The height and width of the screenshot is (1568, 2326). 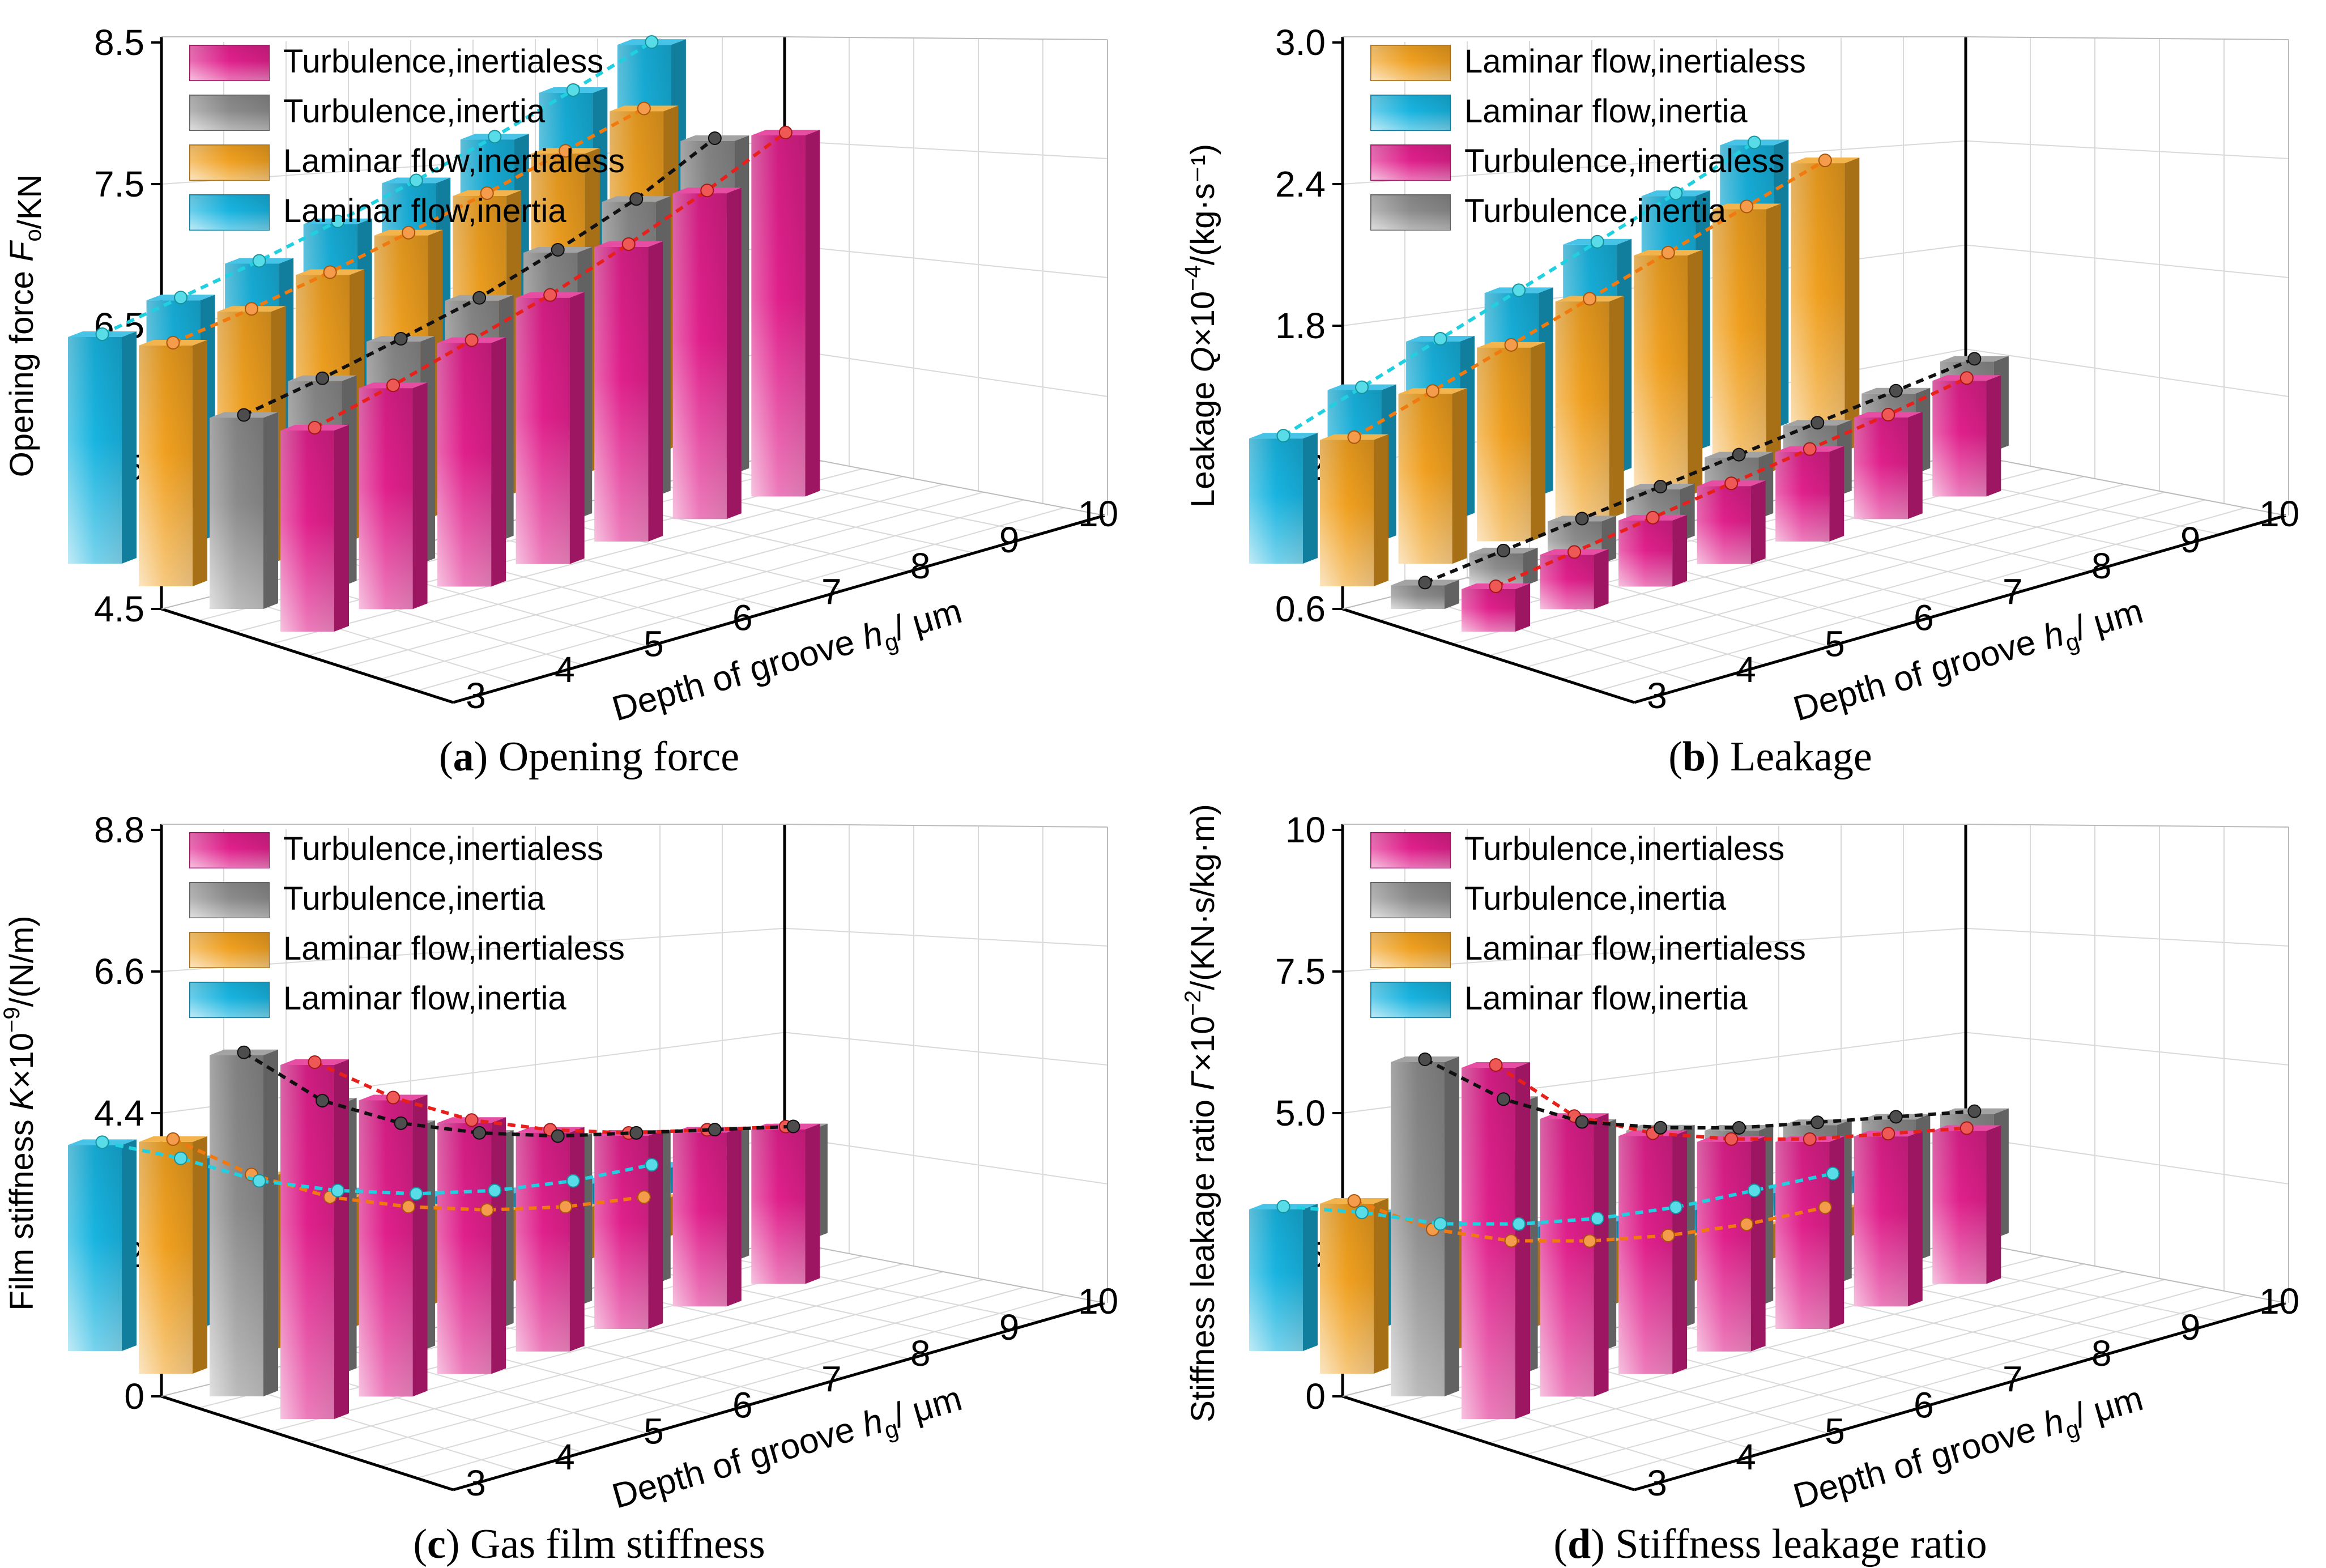 I want to click on y-tick-label: 8.8, so click(x=119, y=830).